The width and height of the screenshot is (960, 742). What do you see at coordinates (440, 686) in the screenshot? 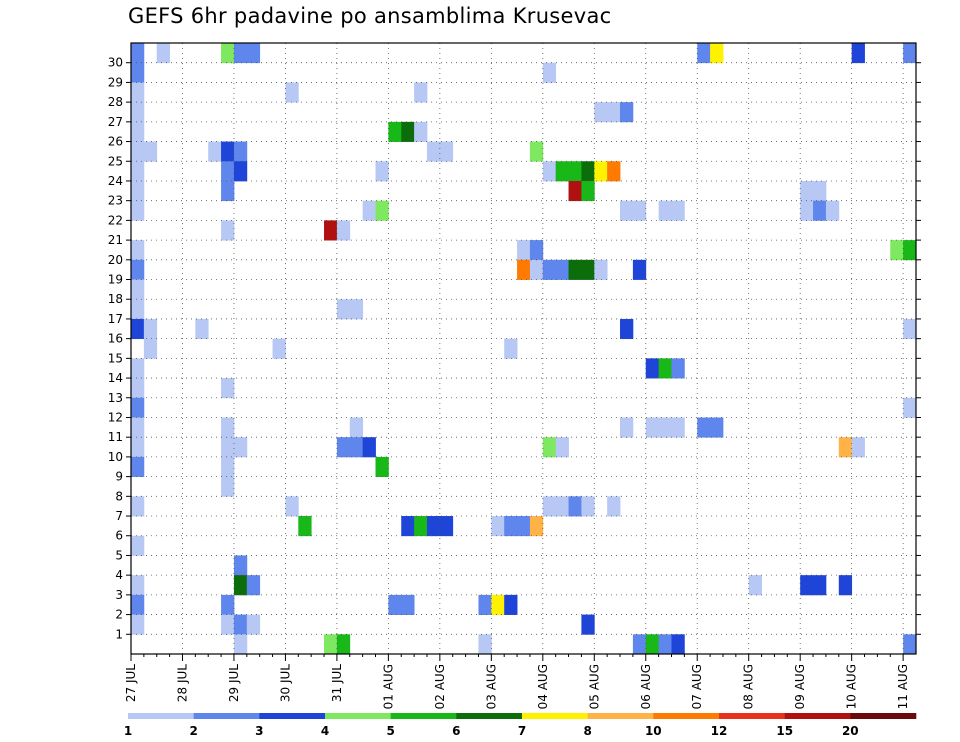
I see `x-tick-label: 02 AUG` at bounding box center [440, 686].